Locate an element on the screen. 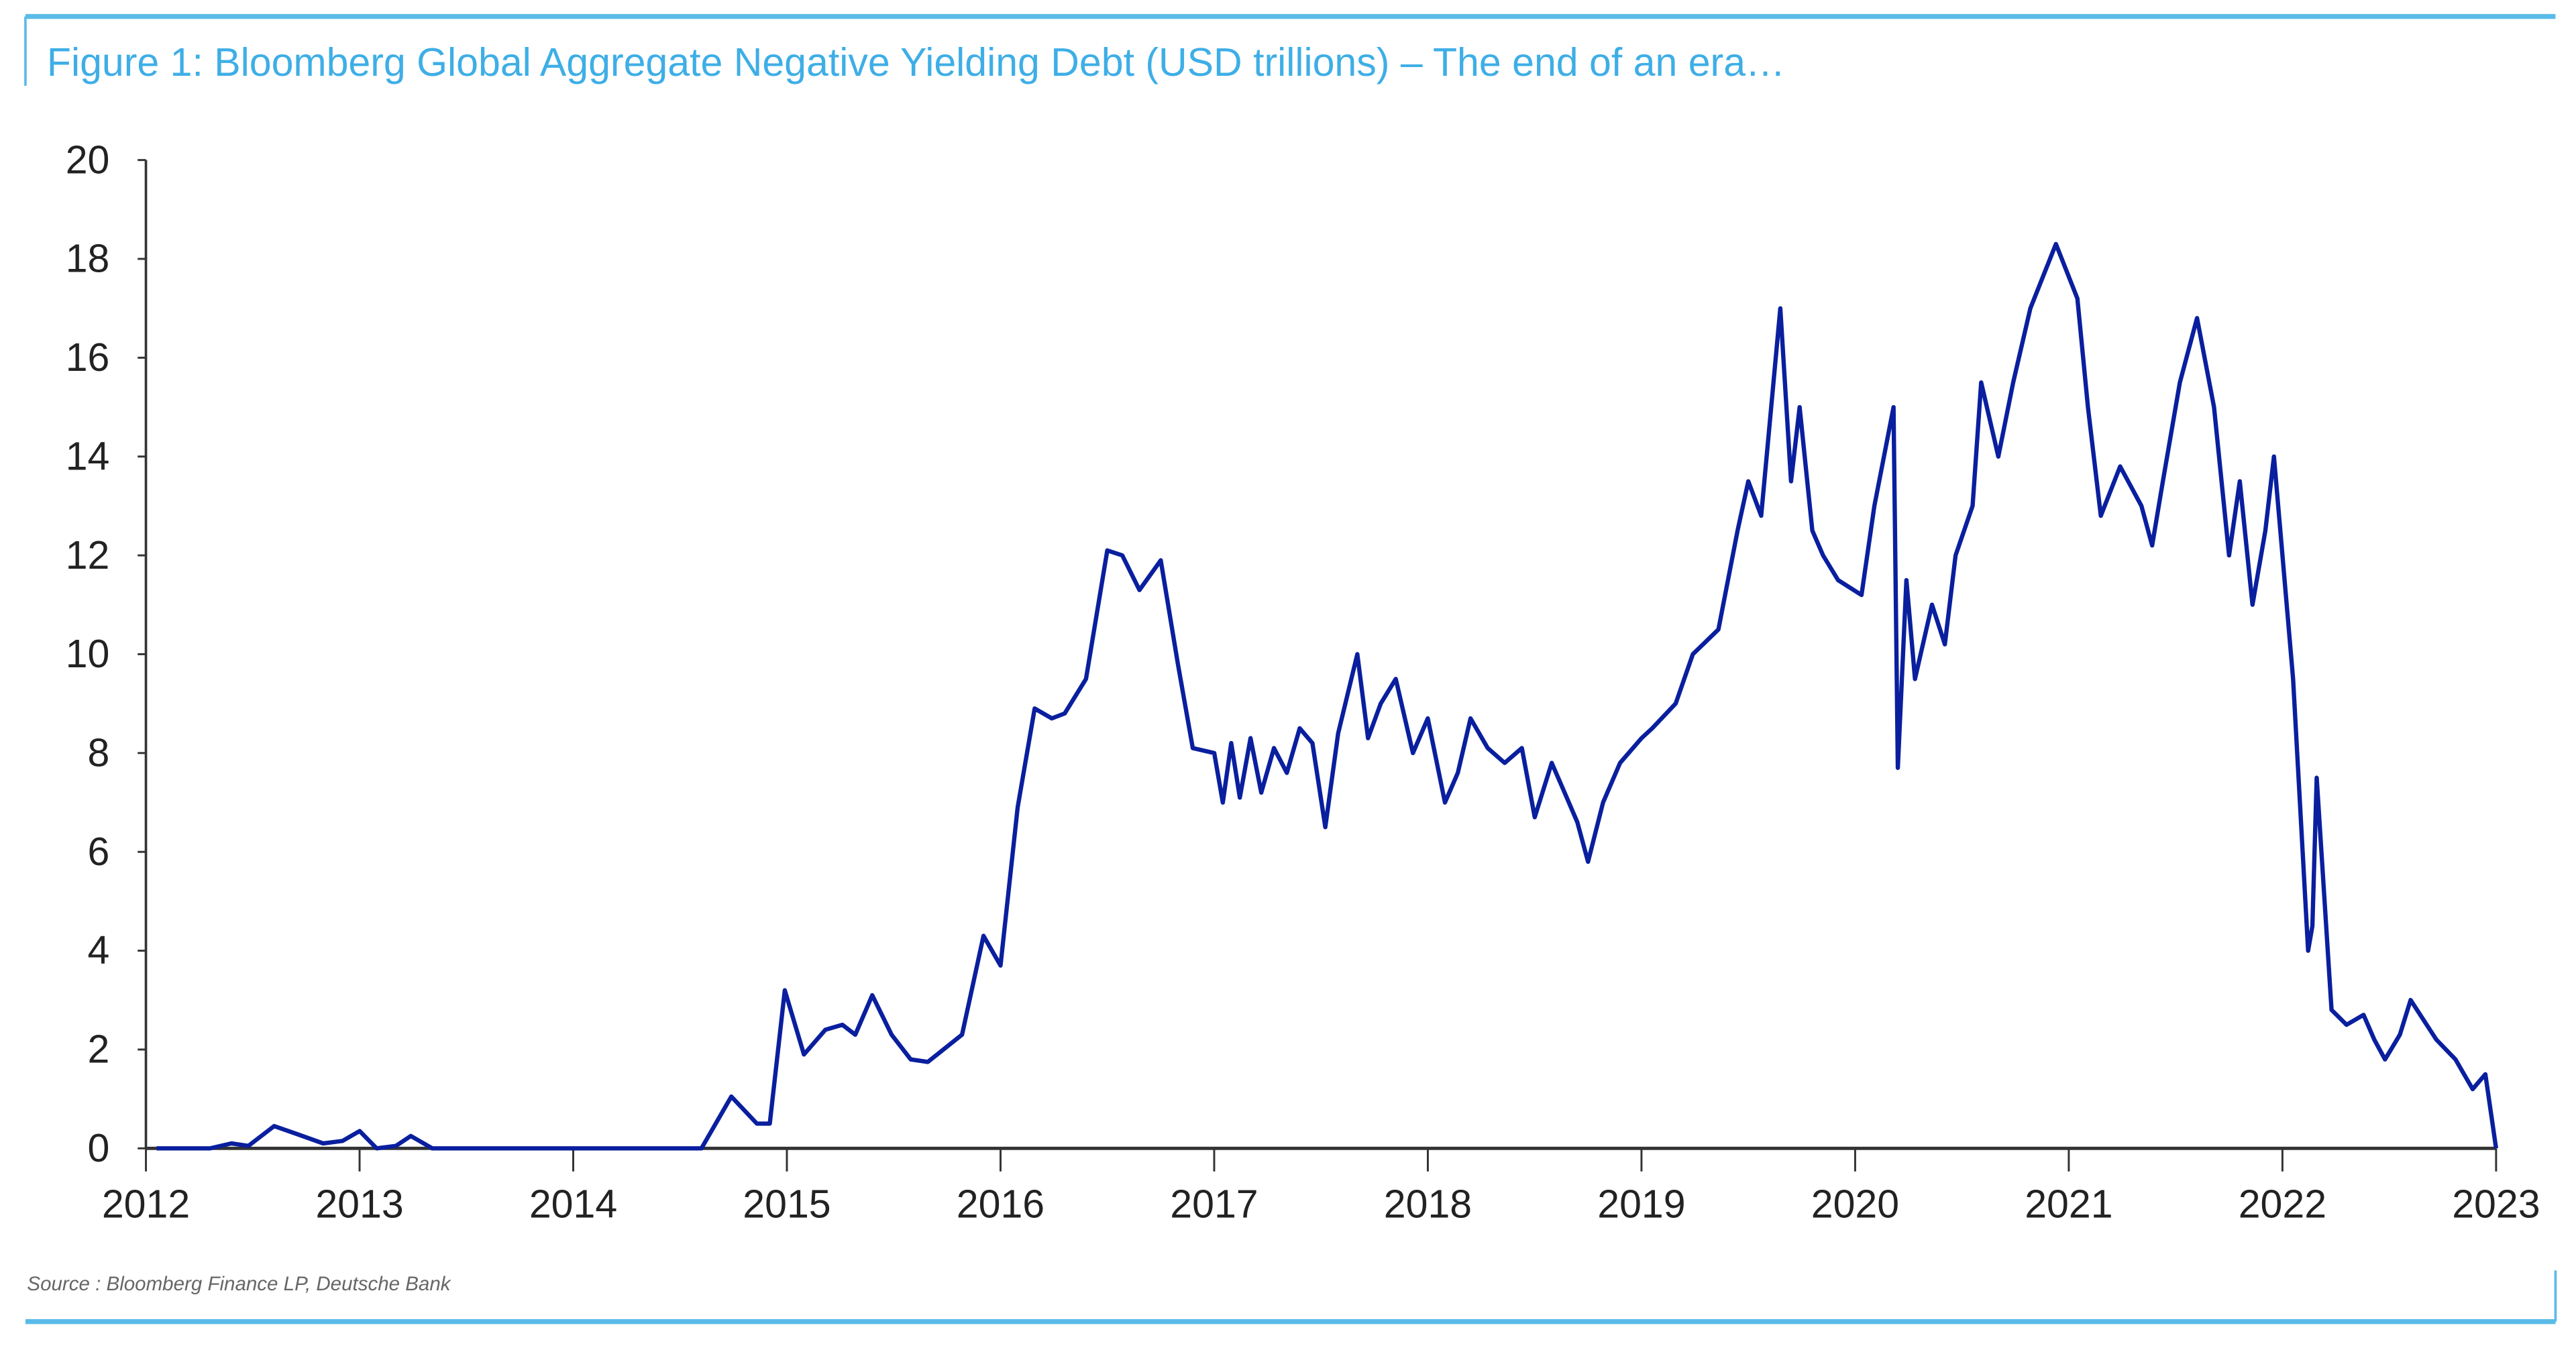 The height and width of the screenshot is (1348, 2576). y-tick-label: 16 is located at coordinates (88, 357).